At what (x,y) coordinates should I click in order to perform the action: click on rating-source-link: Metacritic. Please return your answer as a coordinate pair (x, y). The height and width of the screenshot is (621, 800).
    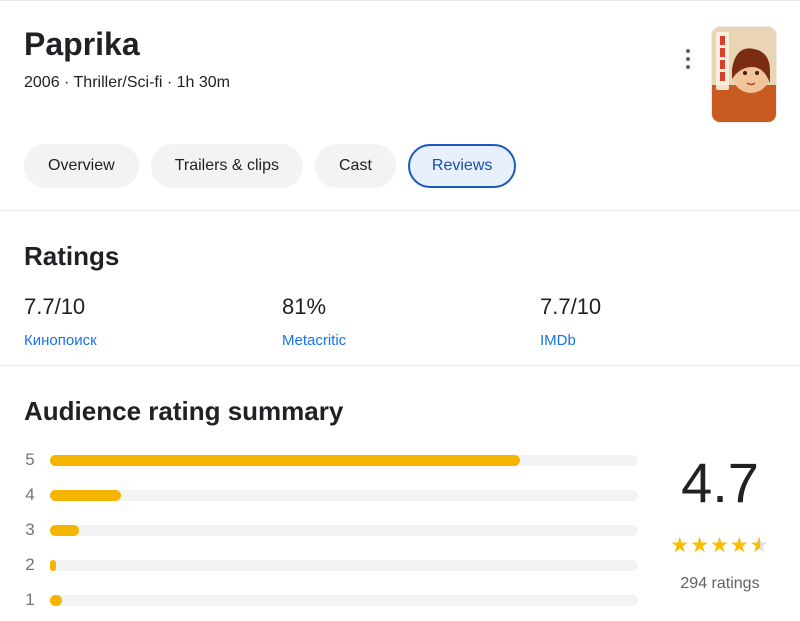
    Looking at the image, I should click on (314, 340).